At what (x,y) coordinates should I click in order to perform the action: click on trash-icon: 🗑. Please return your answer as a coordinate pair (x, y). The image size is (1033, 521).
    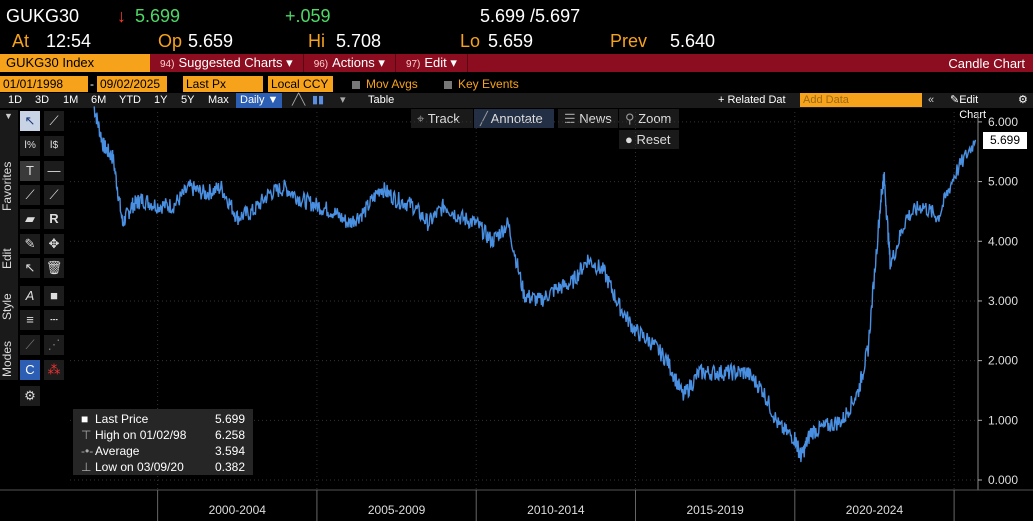
    Looking at the image, I should click on (54, 268).